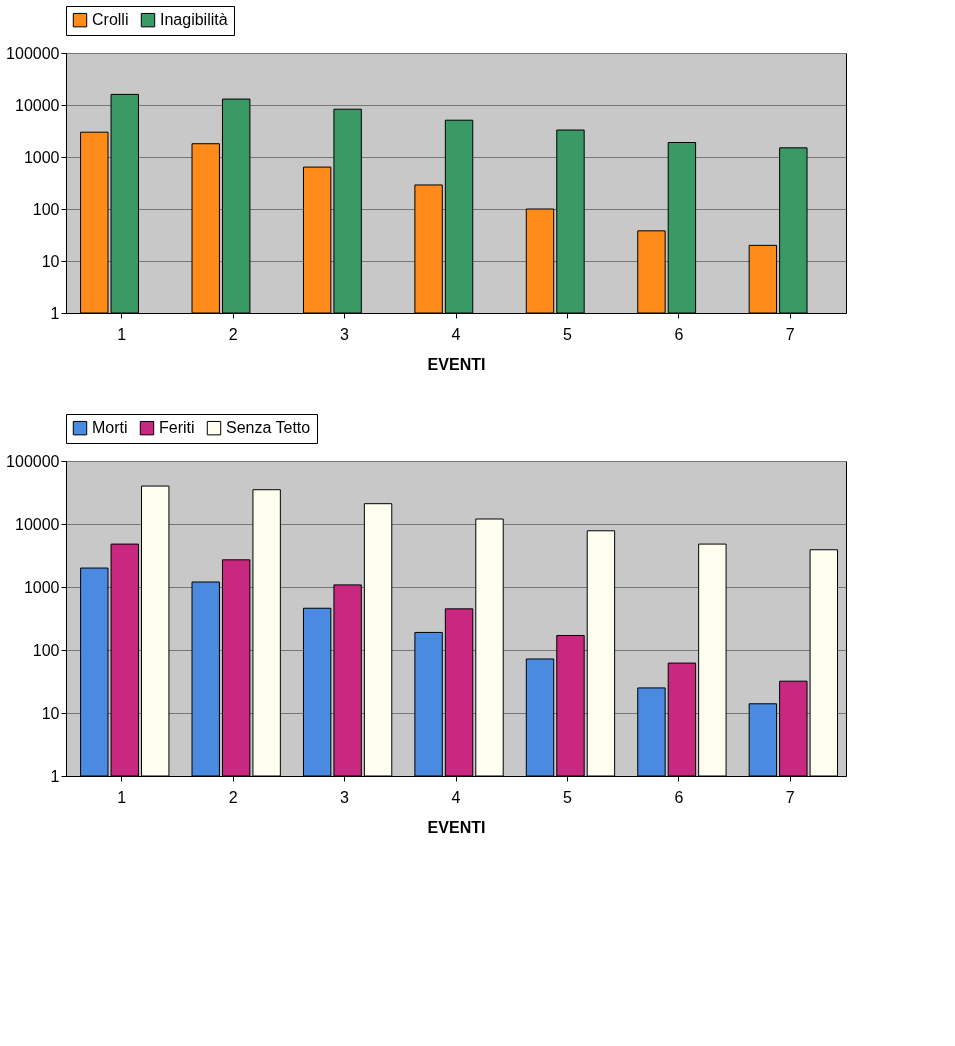 This screenshot has height=1046, width=955. I want to click on legend-label: Senza Tetto, so click(268, 428).